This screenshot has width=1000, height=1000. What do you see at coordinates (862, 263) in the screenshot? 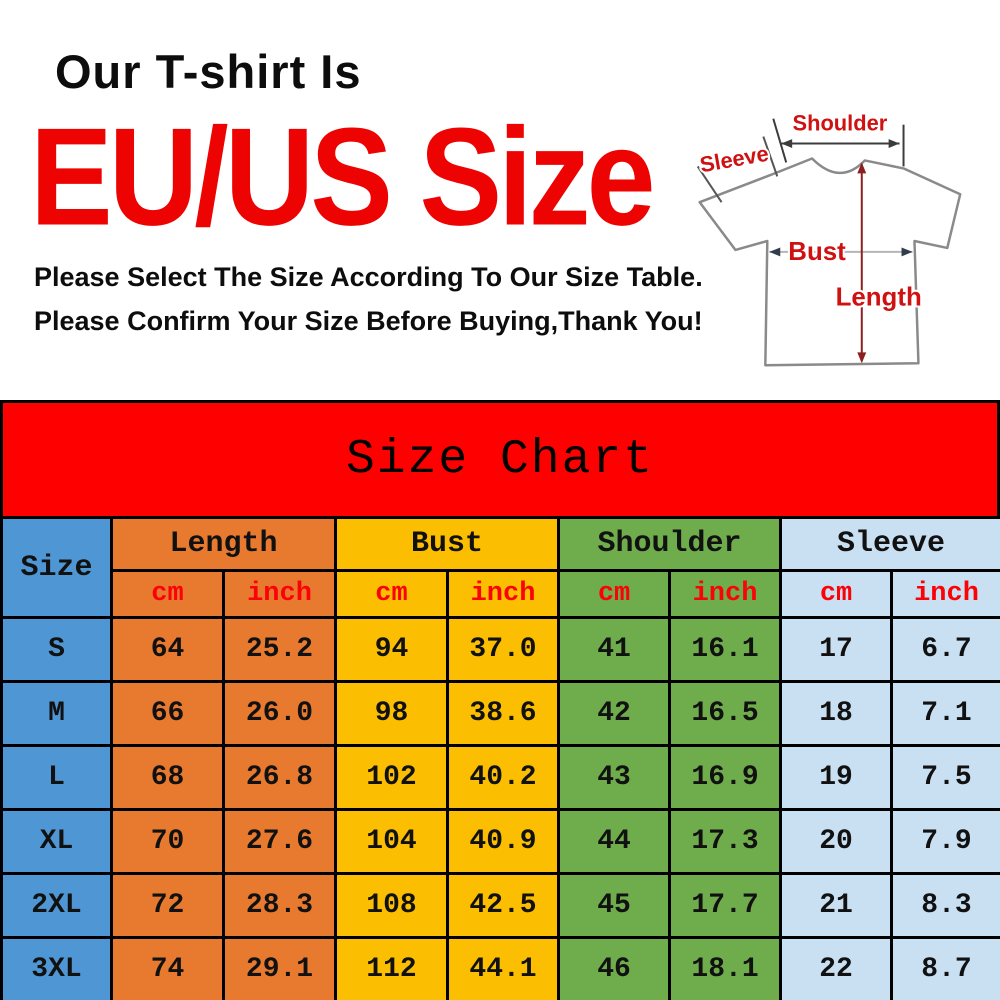
I see `length-arrow` at bounding box center [862, 263].